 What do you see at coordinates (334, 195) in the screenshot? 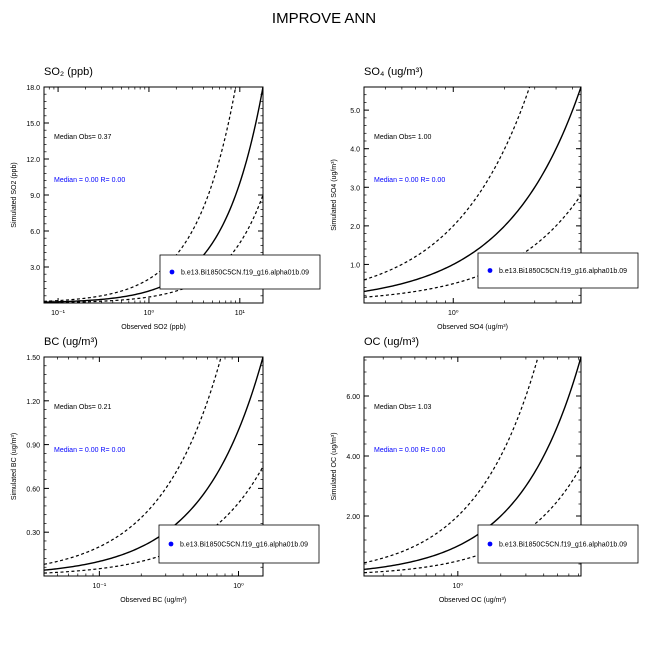
I see `y-axis-label: Simulated SO4 (ug/m³)` at bounding box center [334, 195].